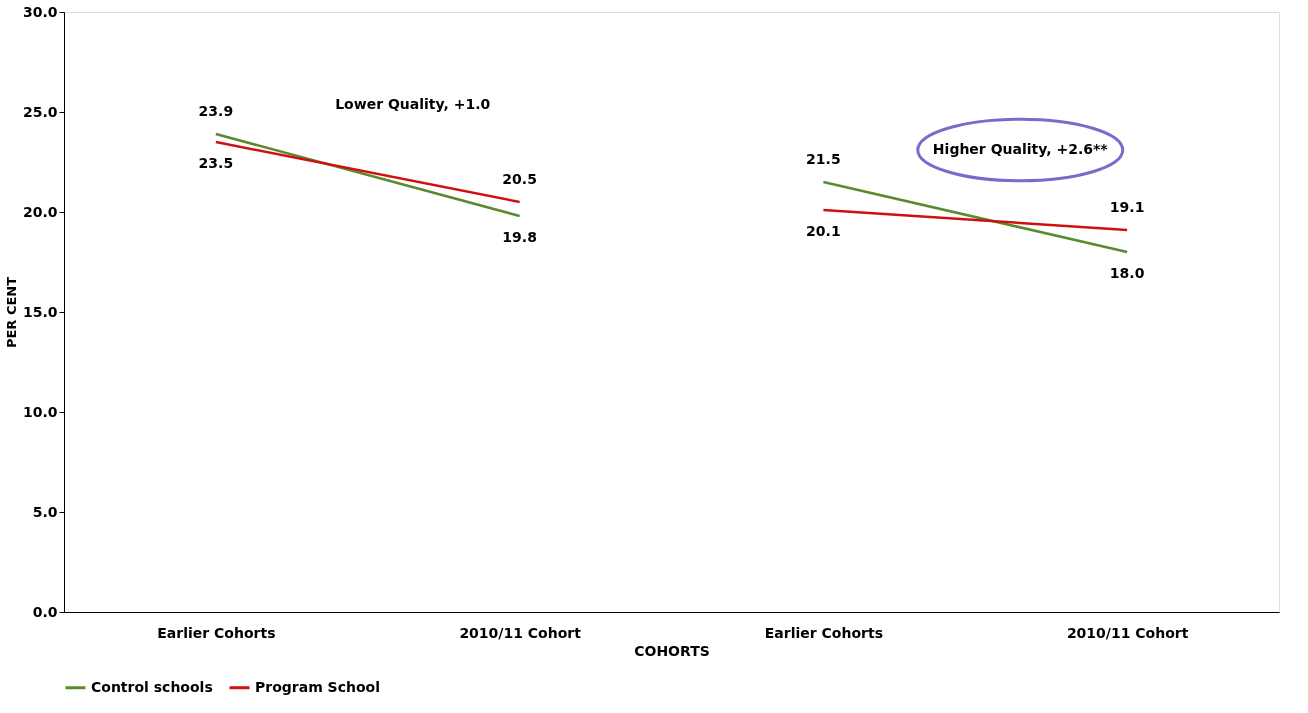 This screenshot has height=713, width=1308. Describe the element at coordinates (152, 686) in the screenshot. I see `legend-label: Control schools` at that location.